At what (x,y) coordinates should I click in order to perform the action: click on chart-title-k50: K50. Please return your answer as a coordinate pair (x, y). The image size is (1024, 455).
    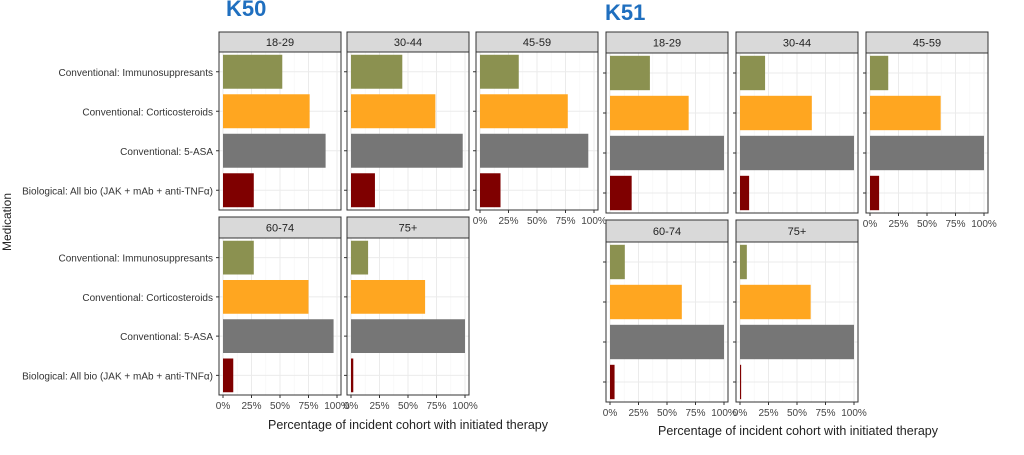
    Looking at the image, I should click on (246, 10).